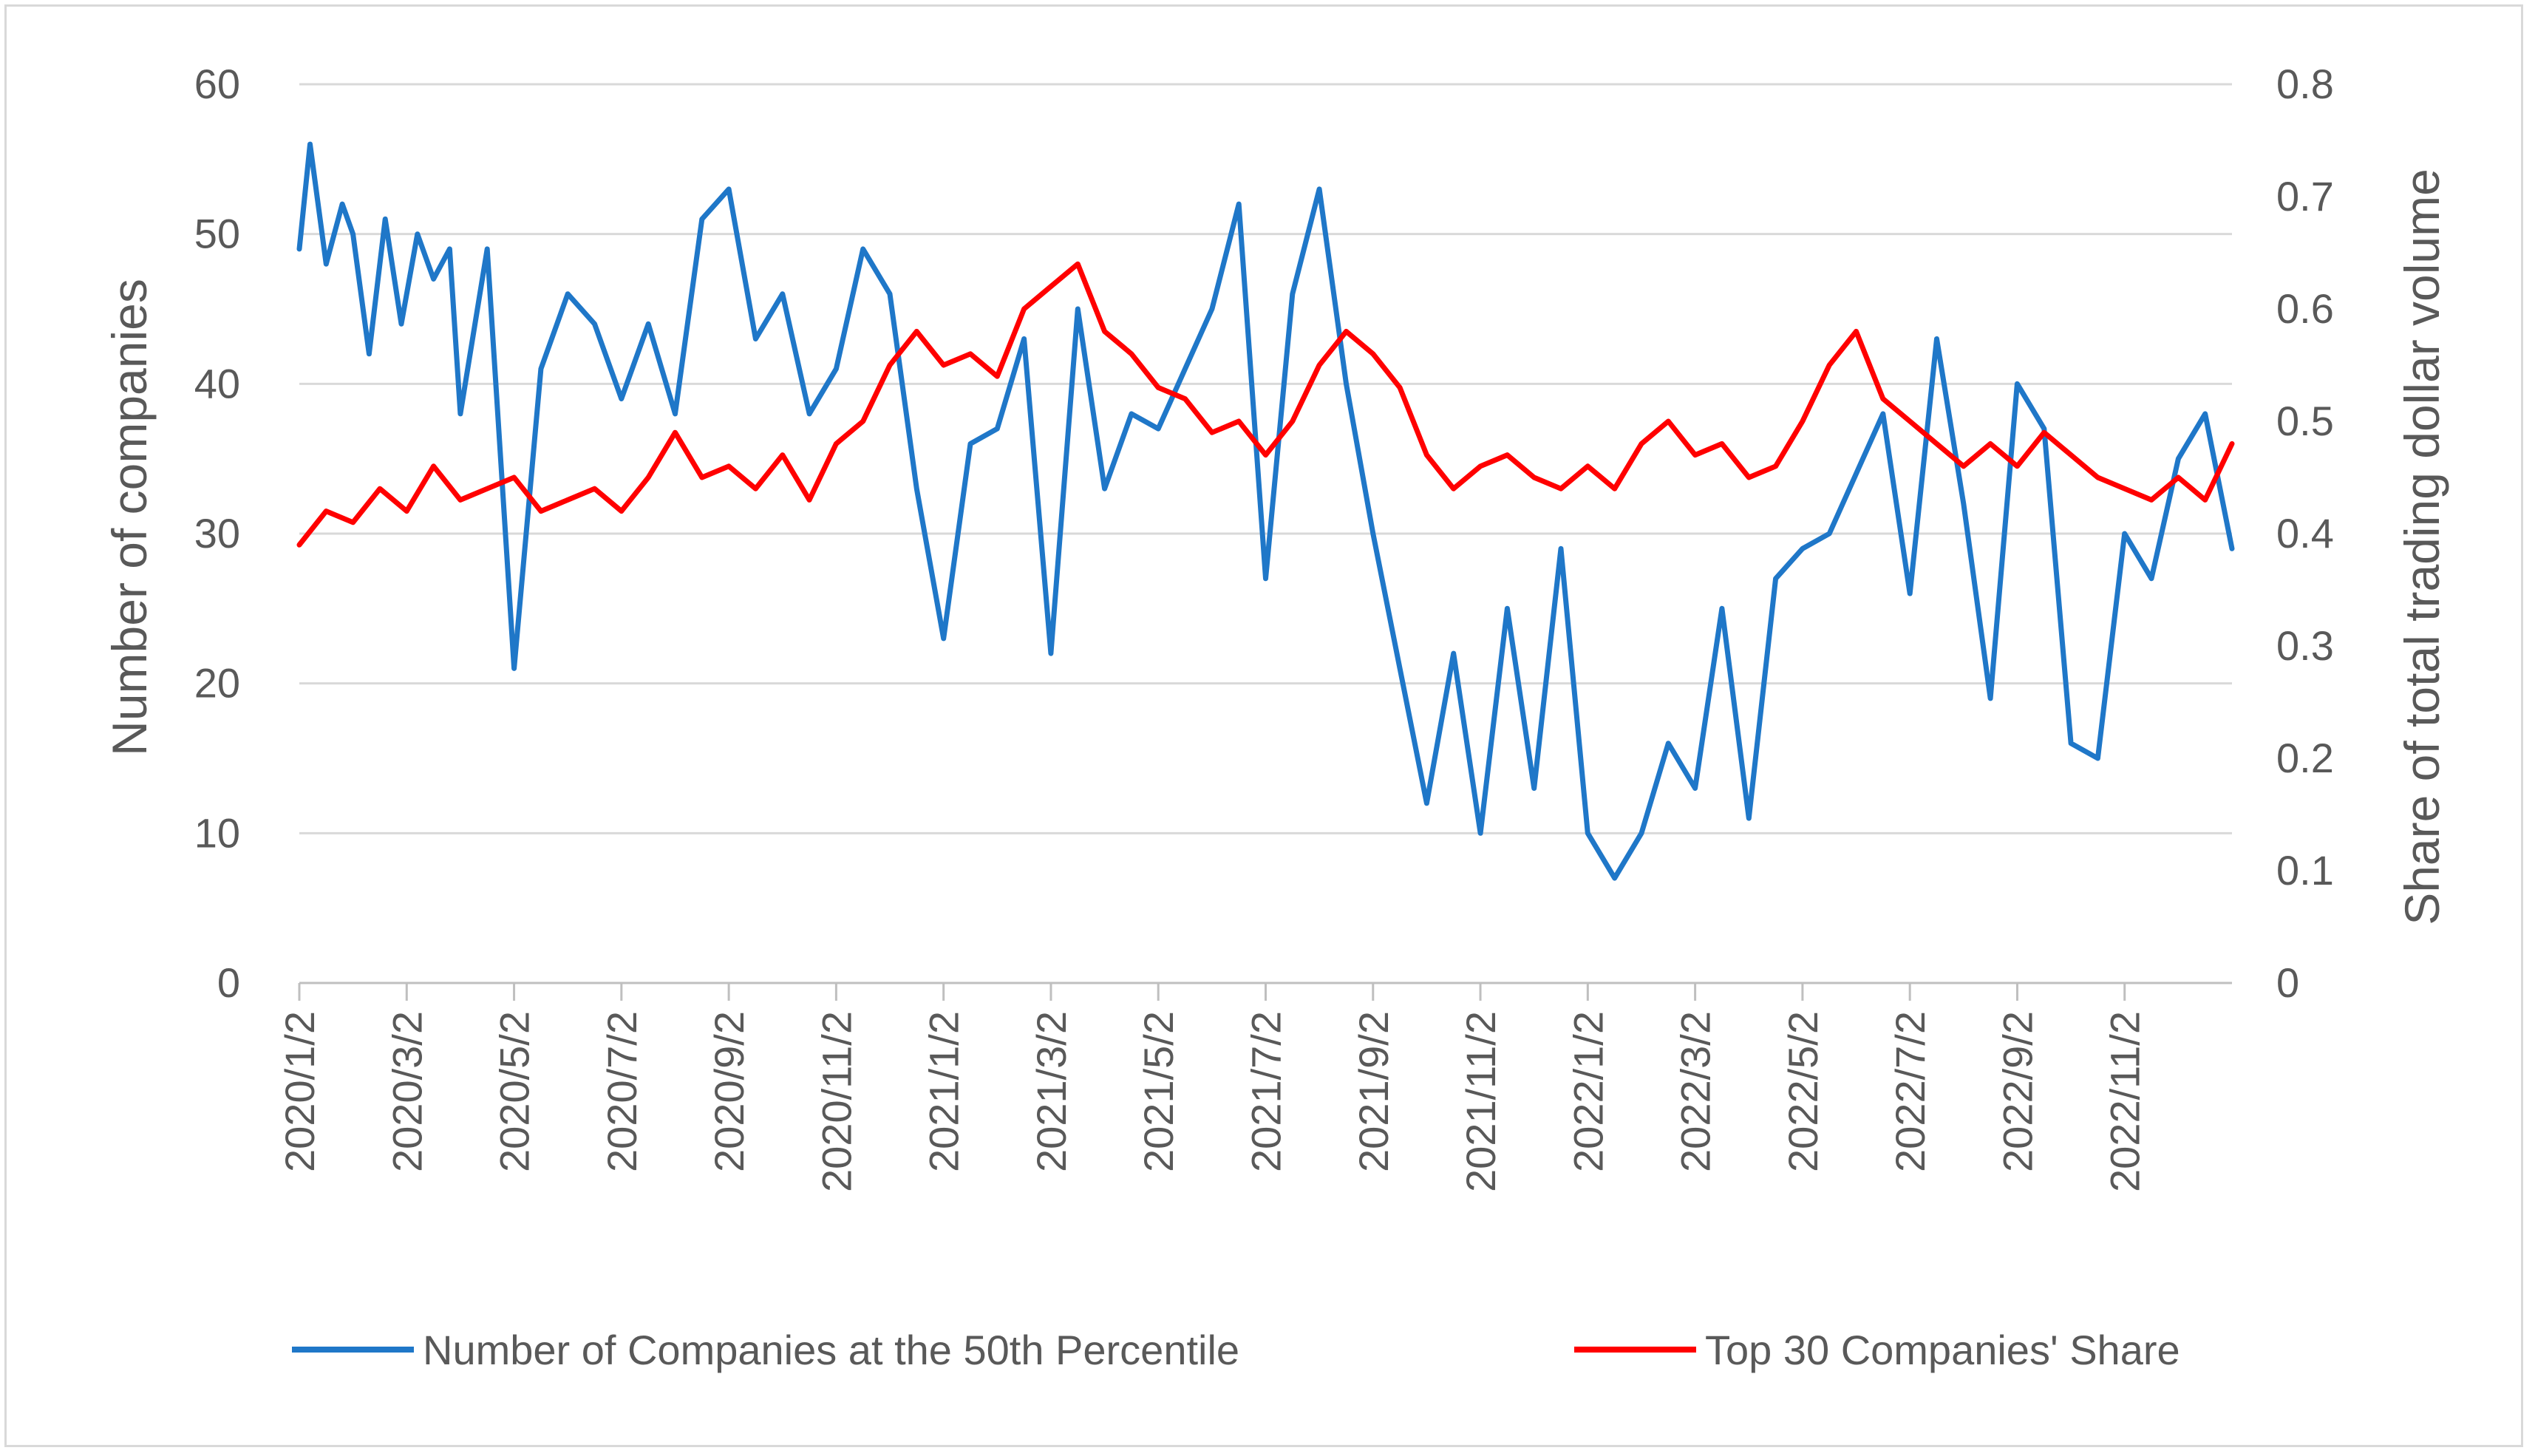  I want to click on y2-tick-label: 0.6, so click(2305, 308).